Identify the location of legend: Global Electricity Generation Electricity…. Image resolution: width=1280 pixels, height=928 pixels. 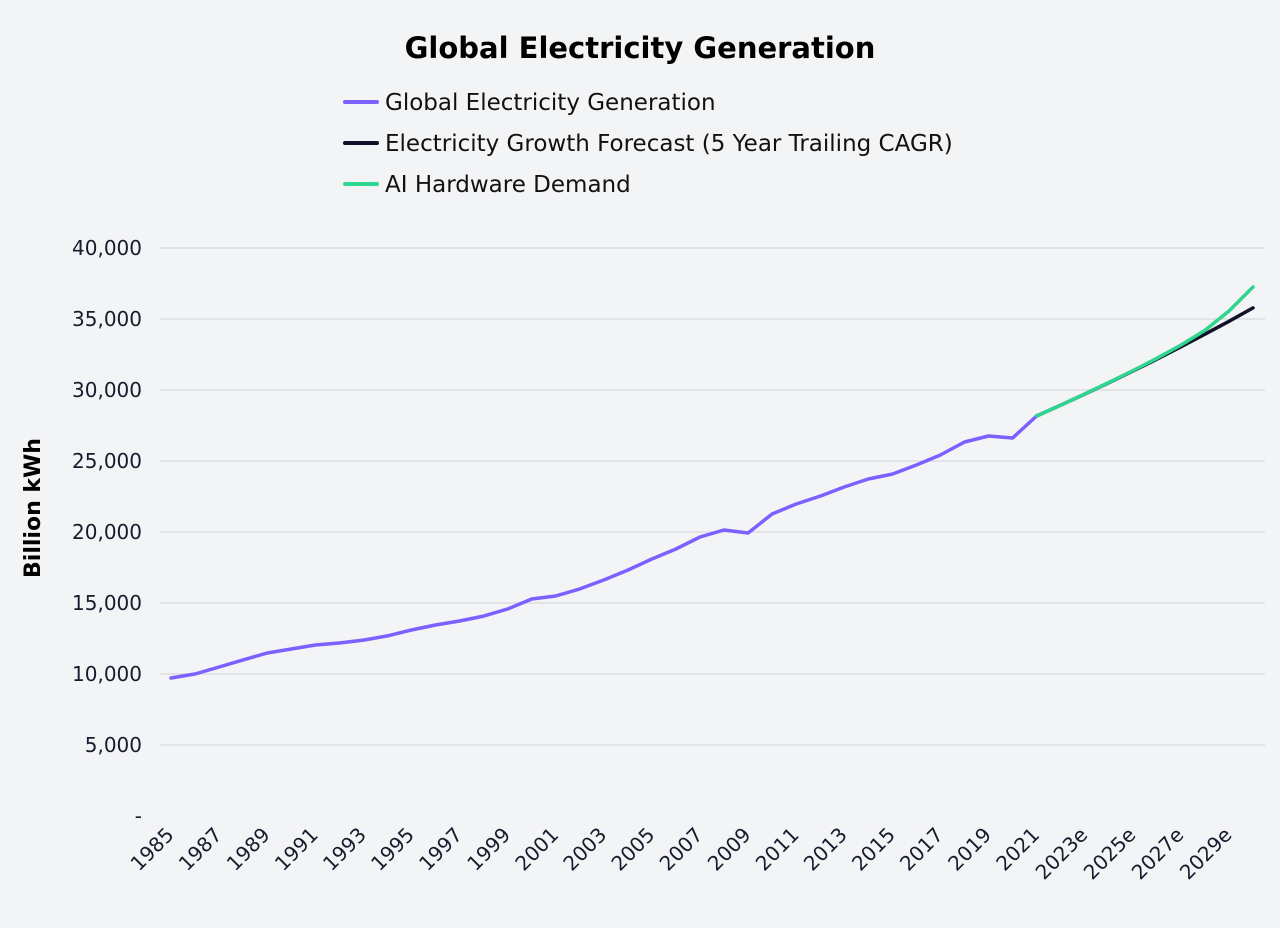
(648, 144).